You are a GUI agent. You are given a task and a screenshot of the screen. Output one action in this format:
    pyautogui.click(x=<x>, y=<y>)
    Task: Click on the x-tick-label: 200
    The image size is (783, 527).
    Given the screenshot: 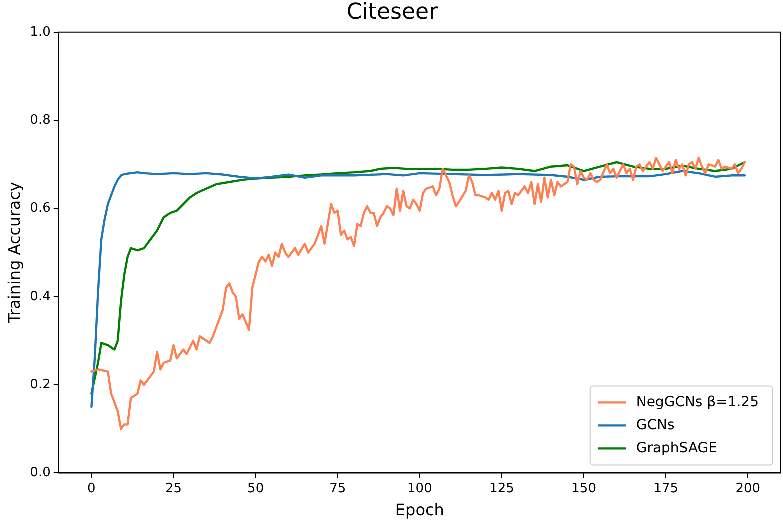 What is the action you would take?
    pyautogui.click(x=748, y=488)
    